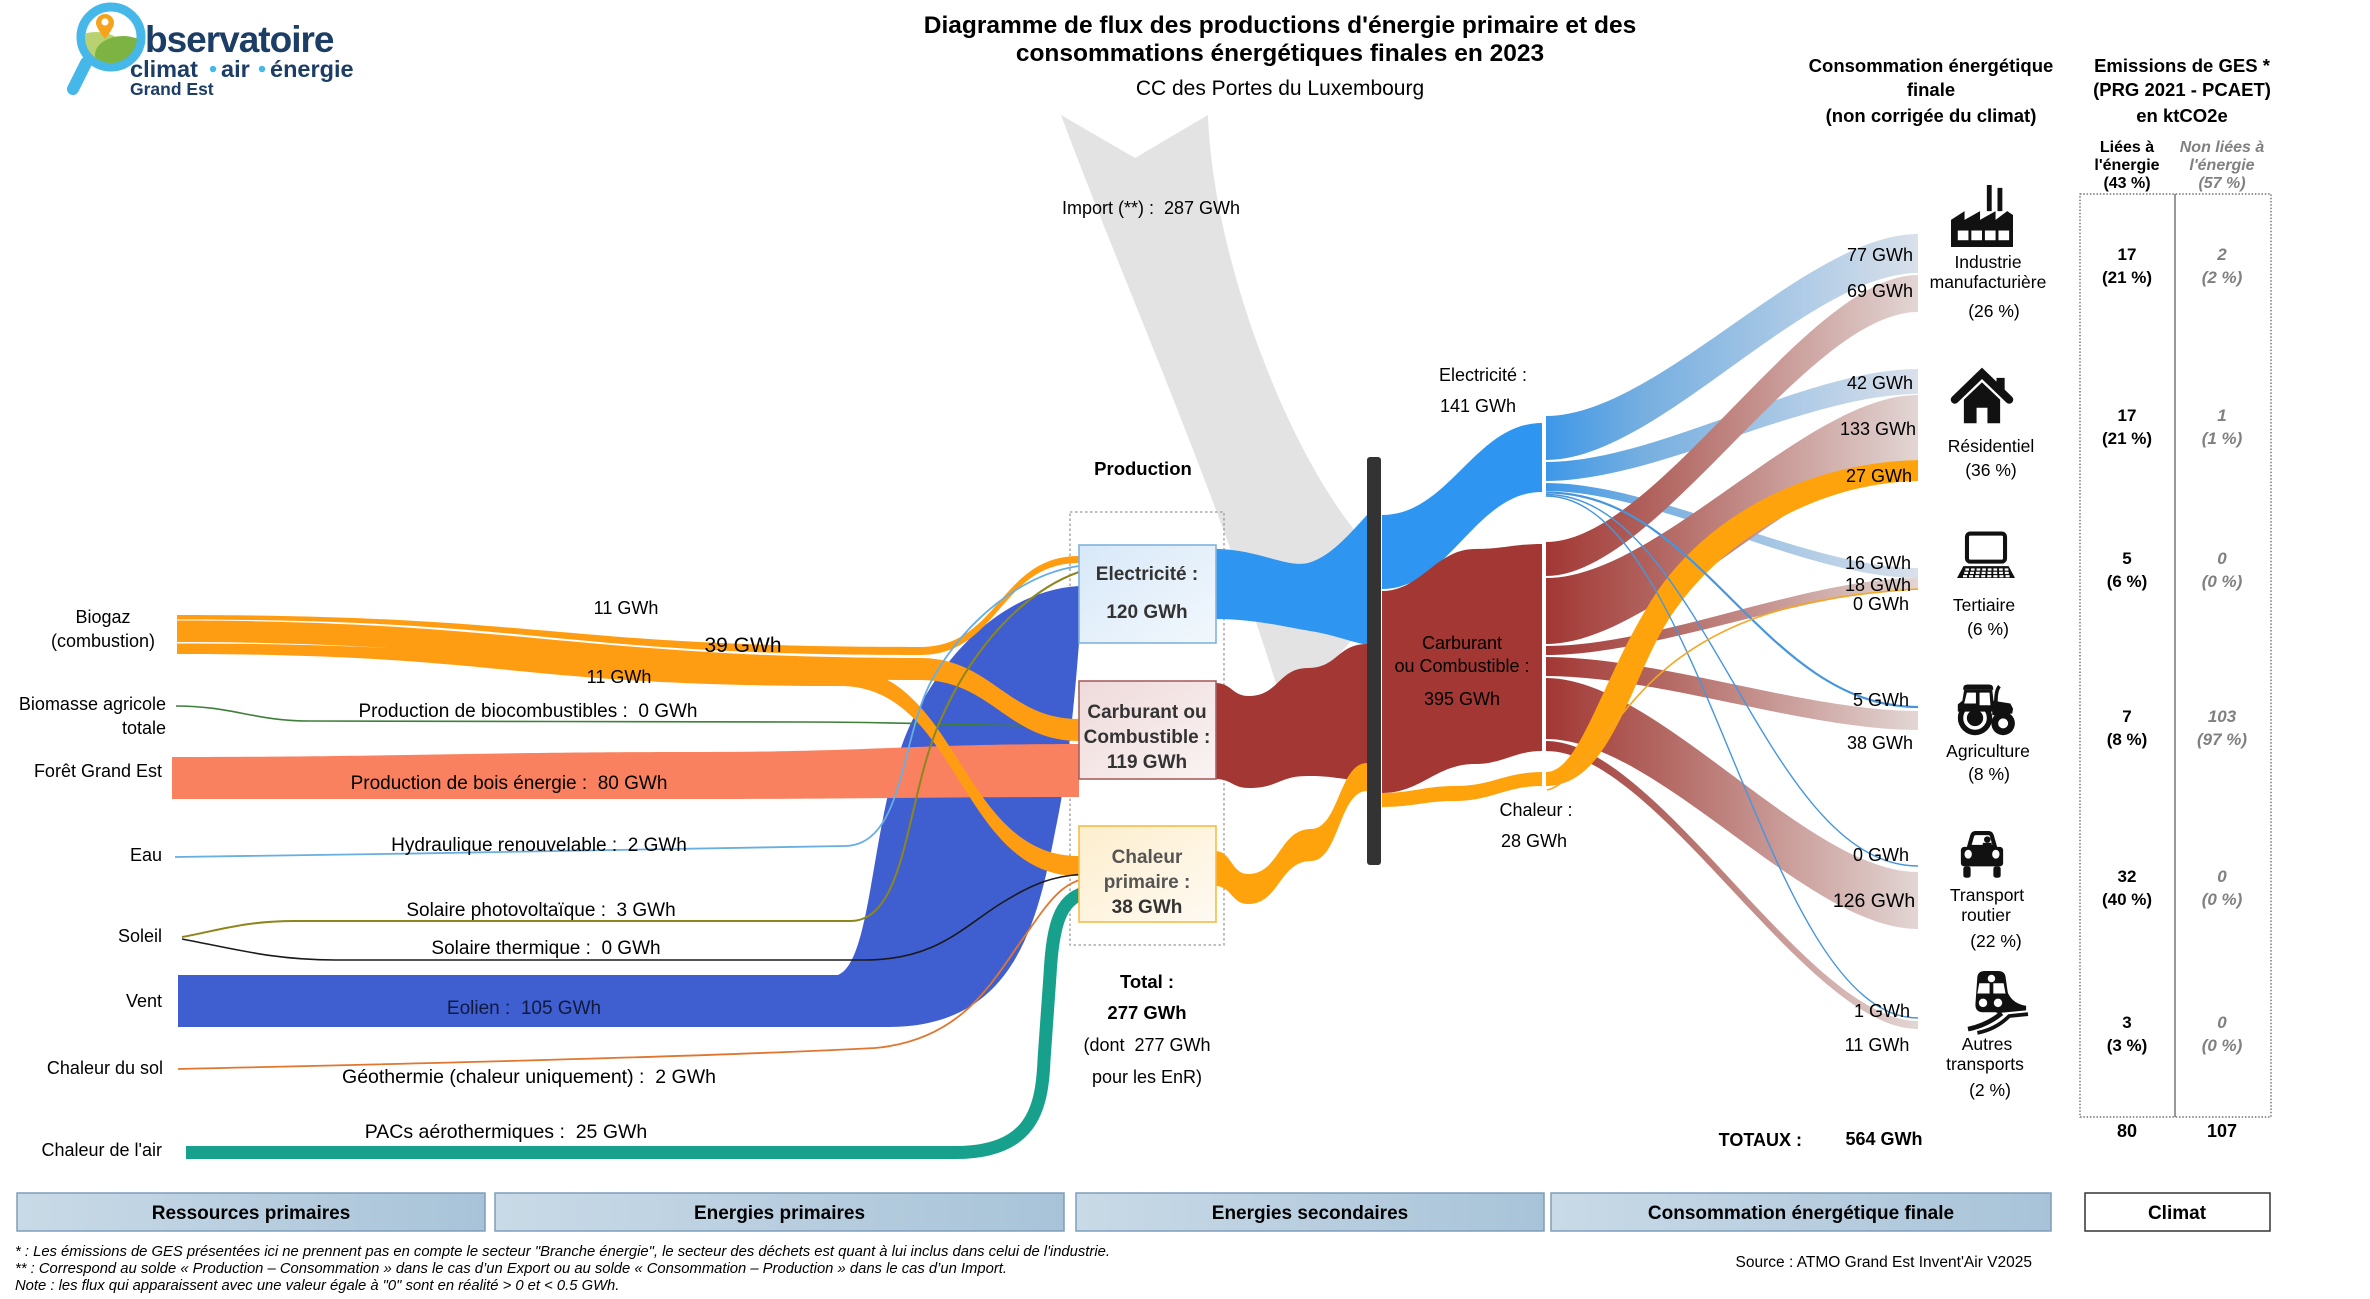 The height and width of the screenshot is (1299, 2370). Describe the element at coordinates (1146, 712) in the screenshot. I see `svg-text: Carburant ou` at that location.